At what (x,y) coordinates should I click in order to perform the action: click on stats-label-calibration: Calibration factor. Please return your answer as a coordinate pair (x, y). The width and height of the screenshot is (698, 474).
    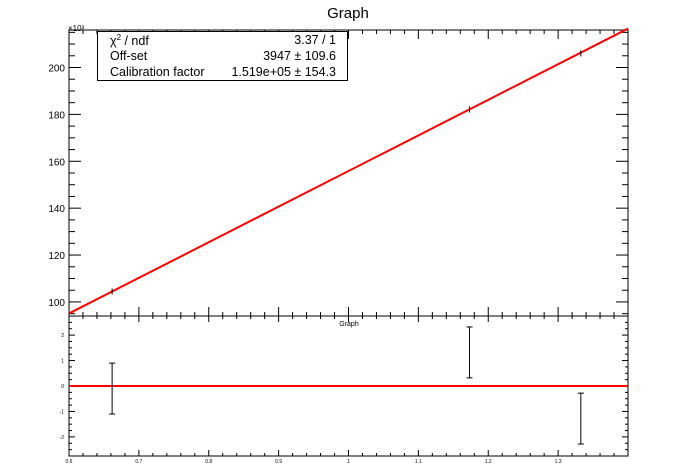
    Looking at the image, I should click on (157, 72).